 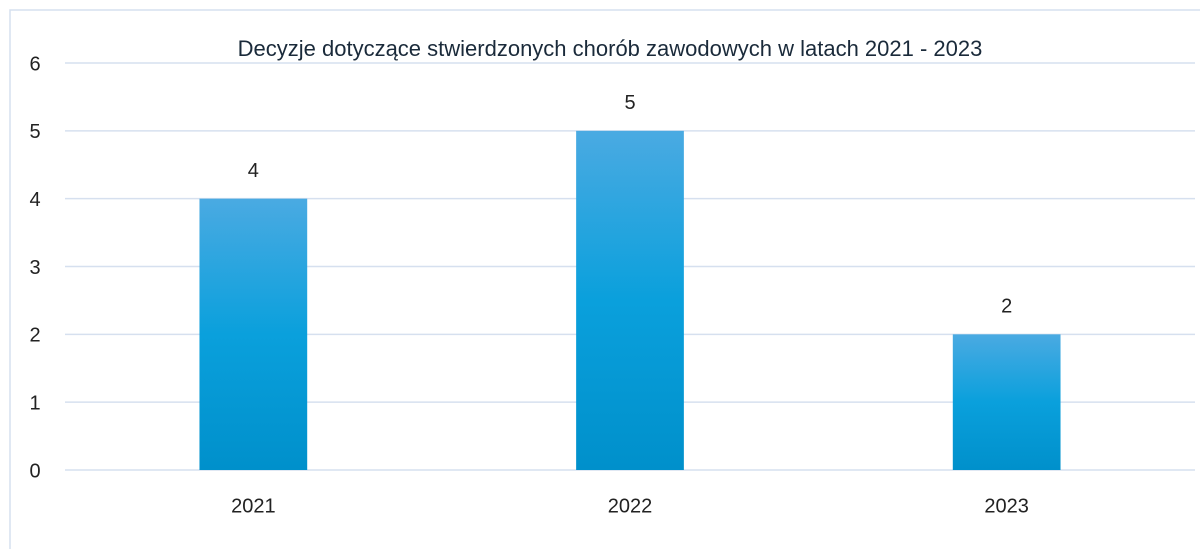 What do you see at coordinates (630, 506) in the screenshot?
I see `x-tick-label: 2022` at bounding box center [630, 506].